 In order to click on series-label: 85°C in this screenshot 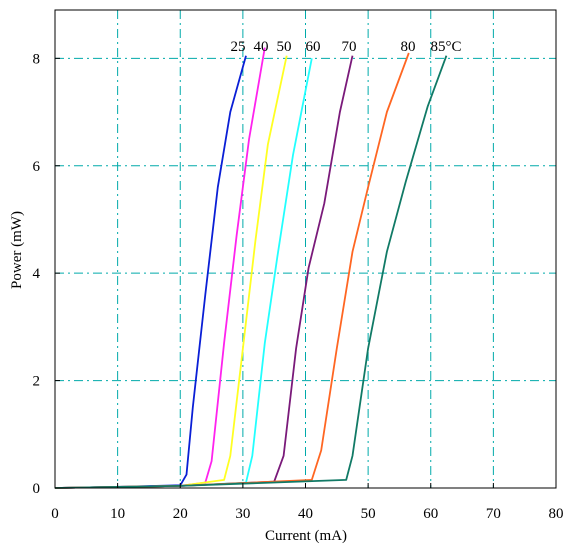, I will do `click(445, 47)`.